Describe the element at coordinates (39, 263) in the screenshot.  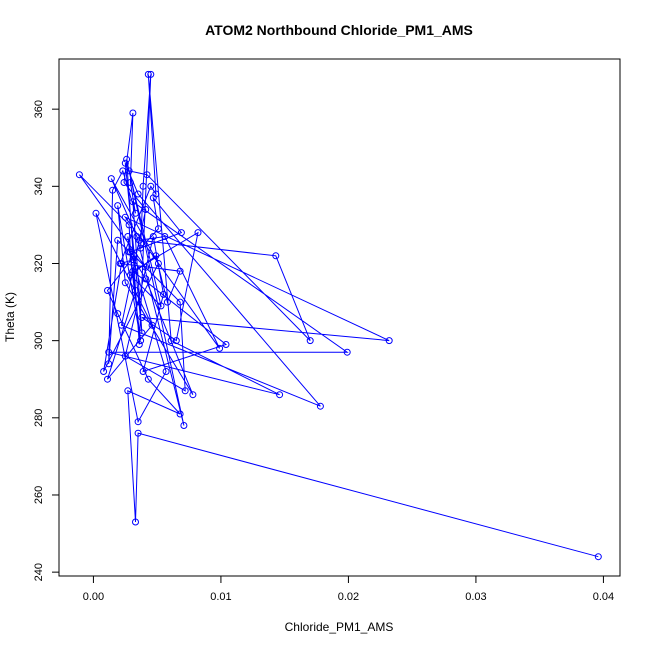
I see `y-tick-label: 320` at that location.